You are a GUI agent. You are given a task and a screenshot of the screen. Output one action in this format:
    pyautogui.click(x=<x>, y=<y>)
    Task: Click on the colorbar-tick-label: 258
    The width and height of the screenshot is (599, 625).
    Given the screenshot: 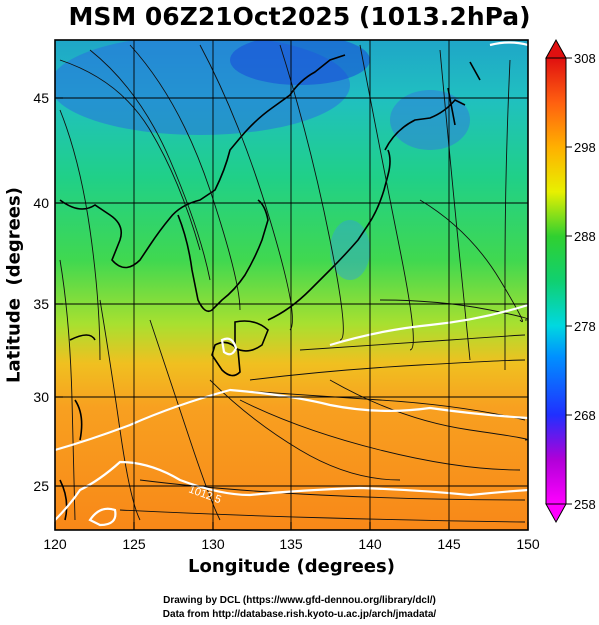 What is the action you would take?
    pyautogui.click(x=585, y=504)
    